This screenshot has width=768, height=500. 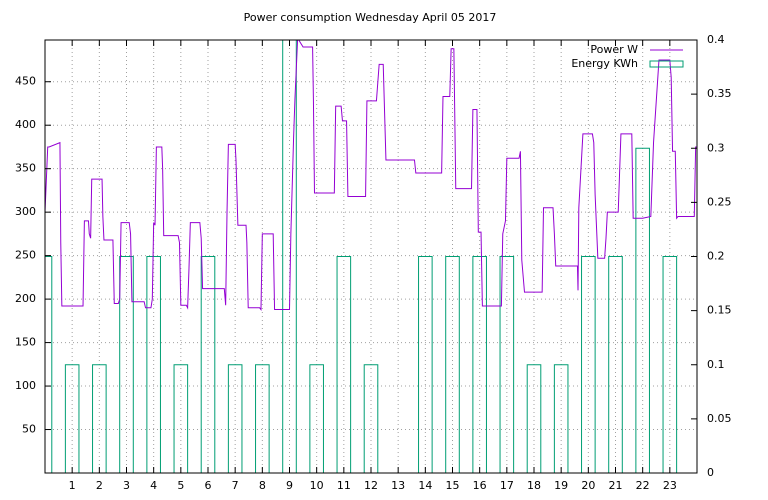 What do you see at coordinates (153, 485) in the screenshot?
I see `x-tick-label: 4` at bounding box center [153, 485].